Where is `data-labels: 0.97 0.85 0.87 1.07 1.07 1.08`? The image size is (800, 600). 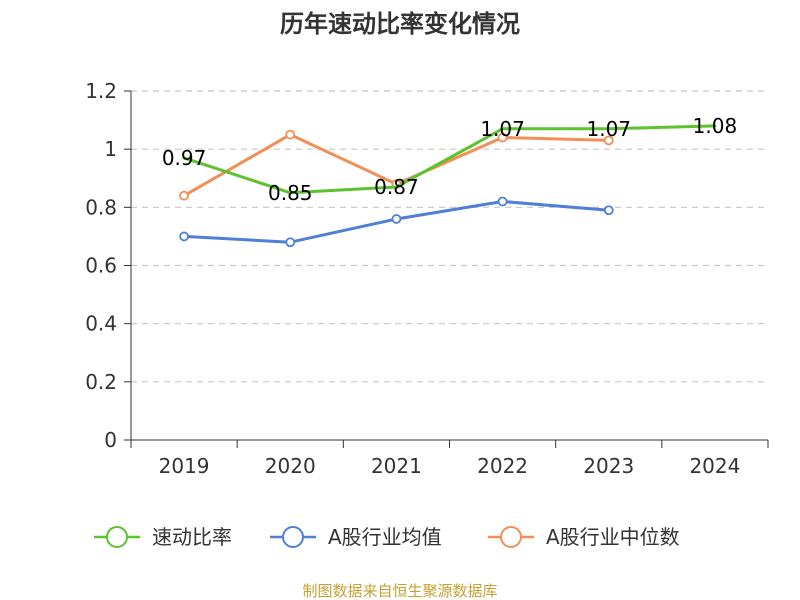
data-labels: 0.97 0.85 0.87 1.07 1.07 1.08 is located at coordinates (449, 159).